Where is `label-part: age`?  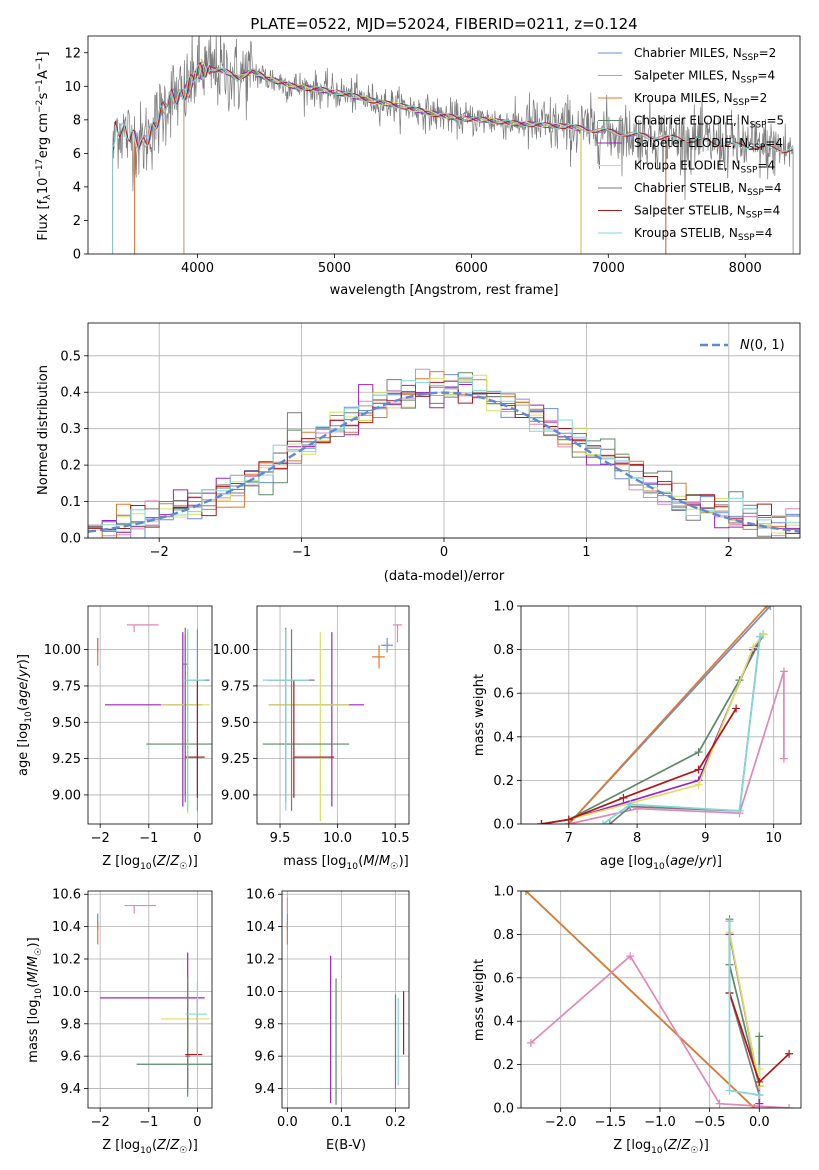 label-part: age is located at coordinates (682, 861).